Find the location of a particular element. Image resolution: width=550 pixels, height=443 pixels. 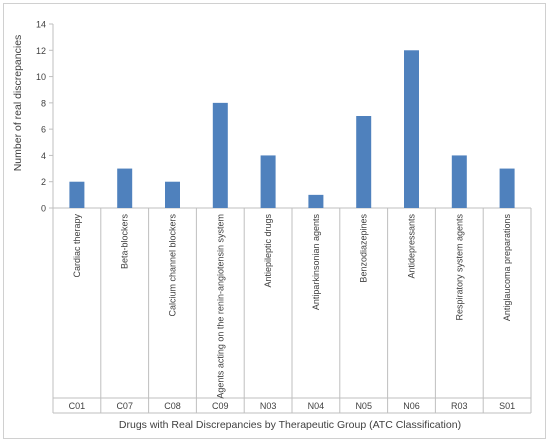

bar-c01 is located at coordinates (77, 194).